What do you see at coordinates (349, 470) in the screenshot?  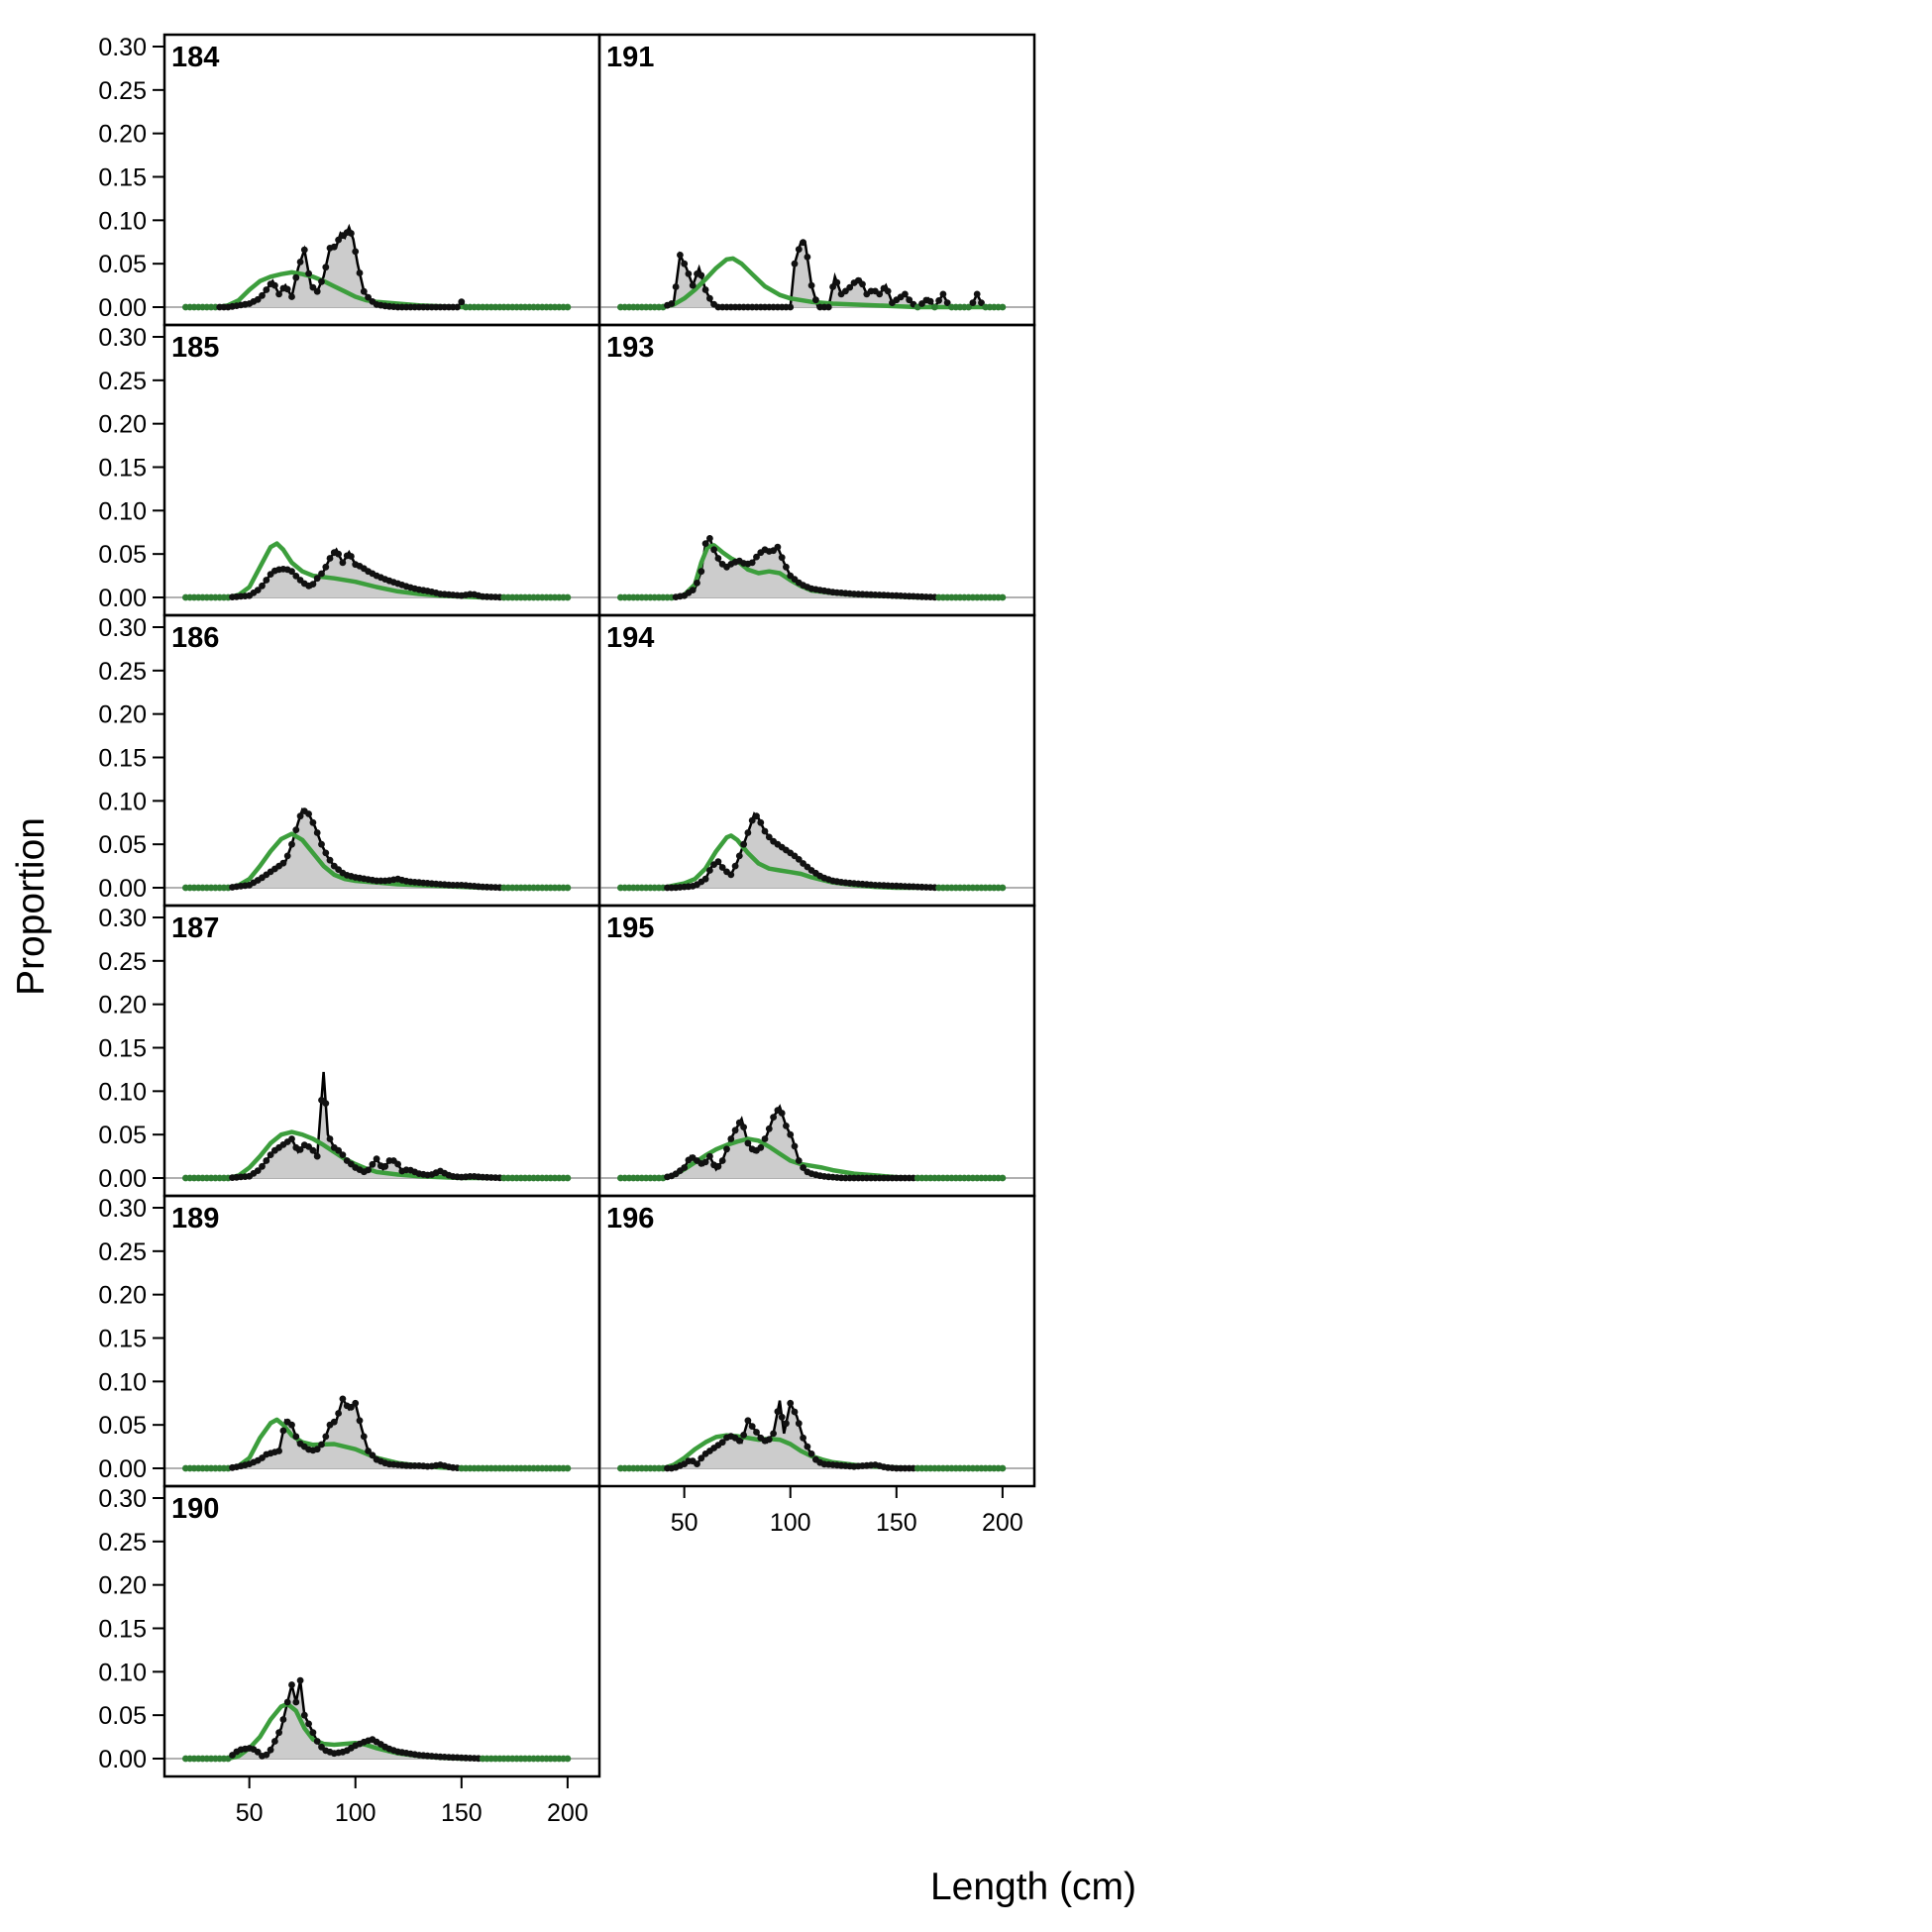 I see `panel-185: 185 0.00 0.05 0.10 0.15 0.20 0.25 0.30` at bounding box center [349, 470].